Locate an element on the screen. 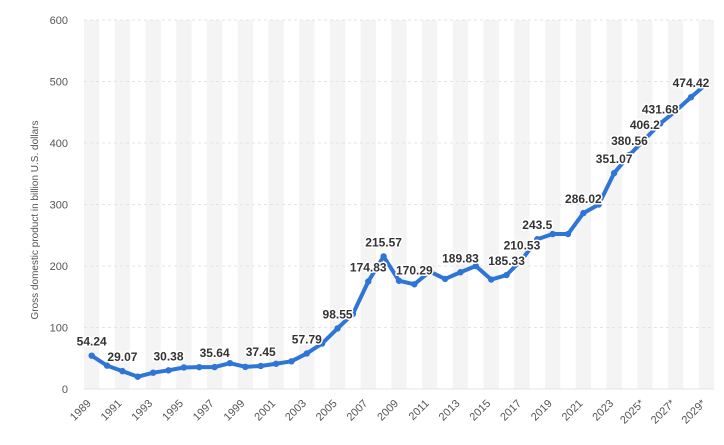 This screenshot has height=445, width=724. data-label: 185.33 is located at coordinates (506, 261).